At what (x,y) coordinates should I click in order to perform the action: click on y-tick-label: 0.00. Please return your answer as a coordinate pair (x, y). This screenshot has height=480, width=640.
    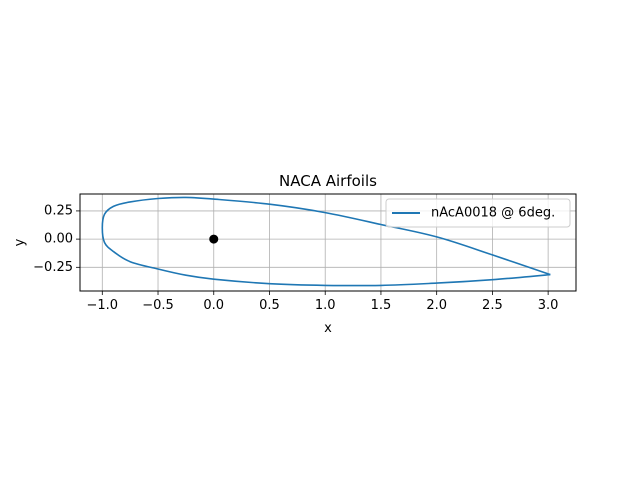
    Looking at the image, I should click on (58, 239).